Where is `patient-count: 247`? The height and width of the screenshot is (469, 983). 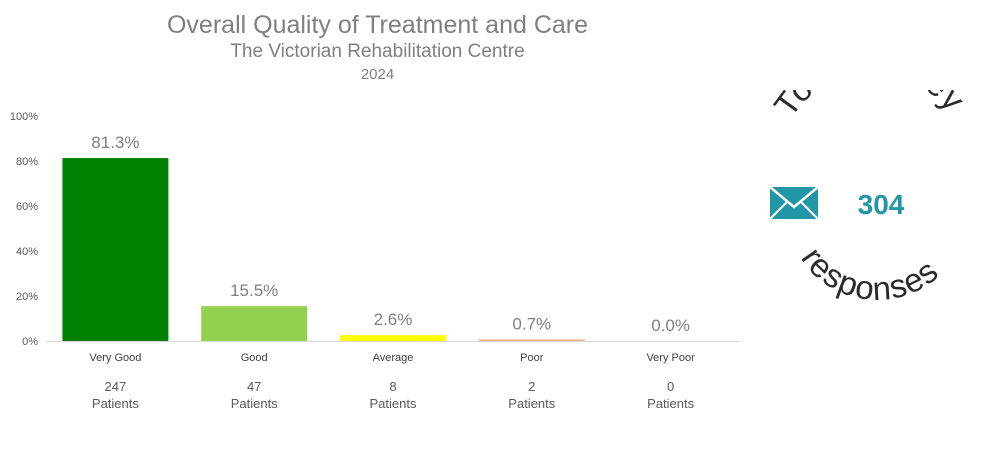 patient-count: 247 is located at coordinates (116, 386).